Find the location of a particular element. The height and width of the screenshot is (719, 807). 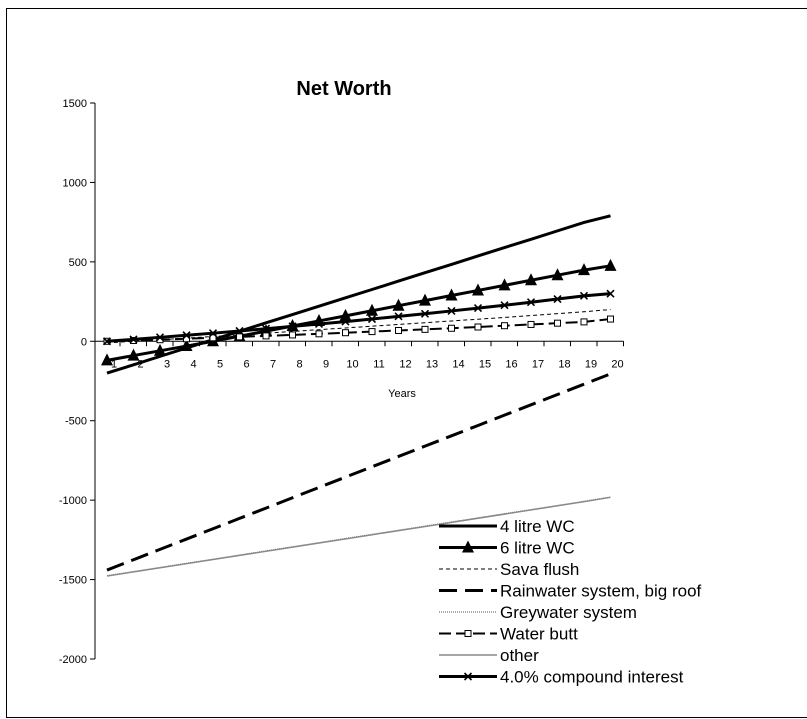

y-axis: -2000 -1500 -1000 -500 0 500 1000 1500 is located at coordinates (77, 382).